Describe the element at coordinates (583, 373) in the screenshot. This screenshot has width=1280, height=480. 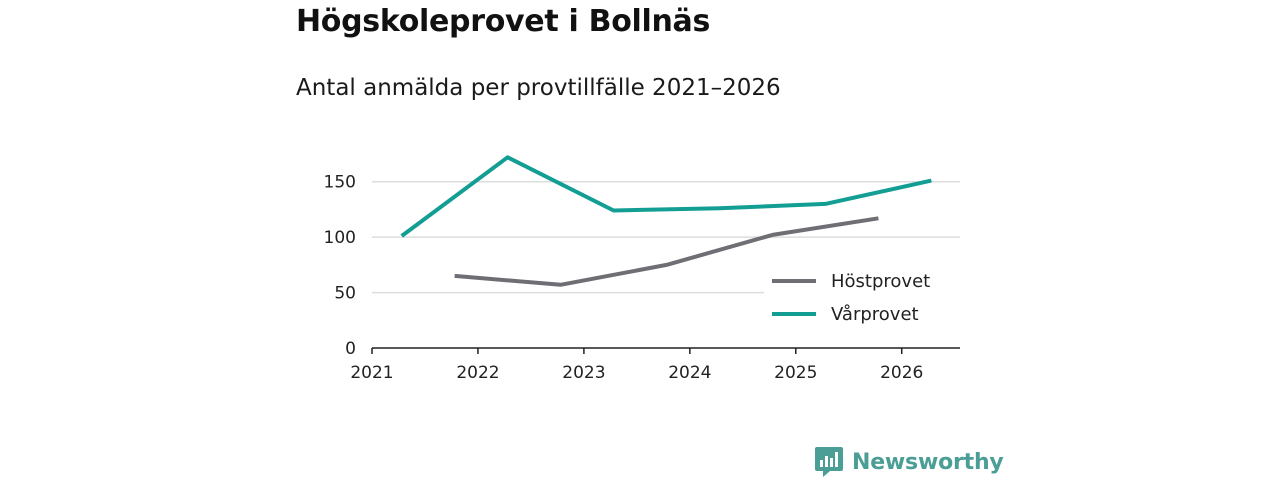
I see `x-tick-label-2023: 2023` at that location.